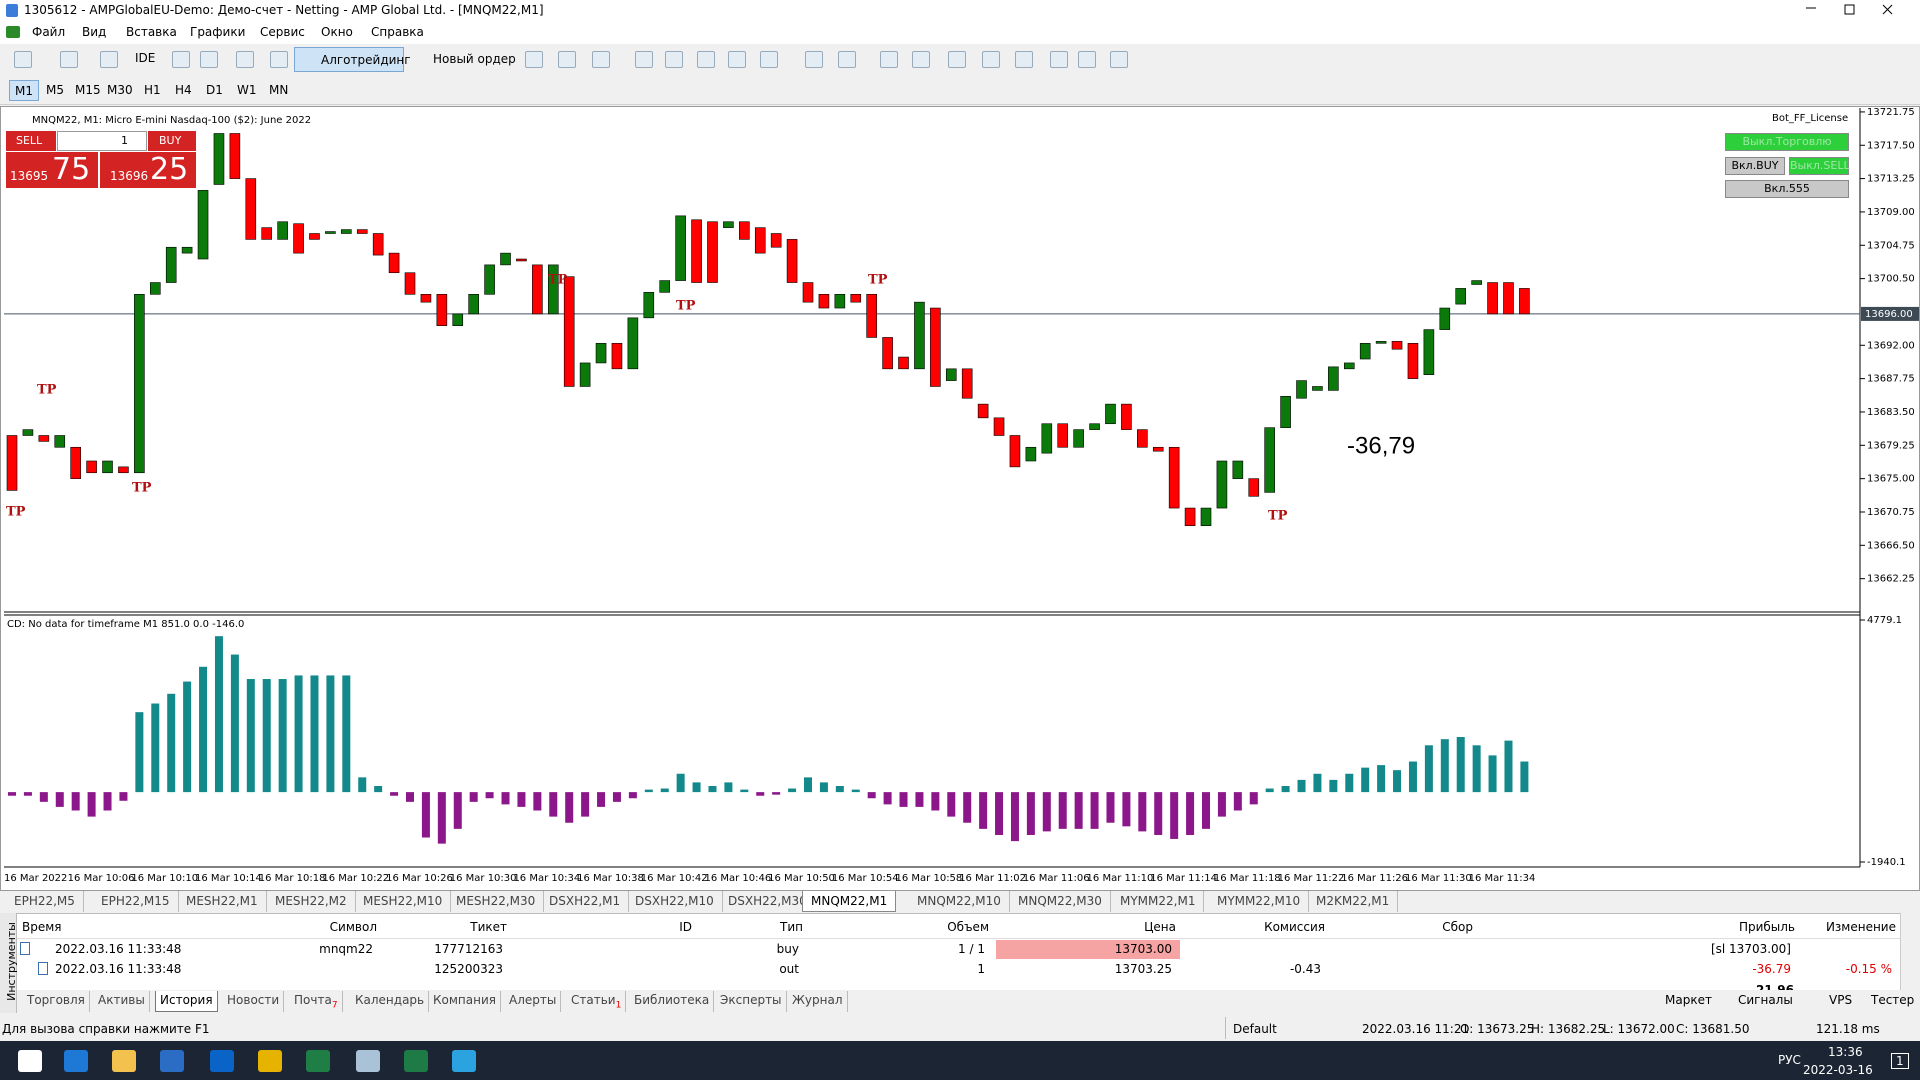  What do you see at coordinates (488, 927) in the screenshot?
I see `column-header: Тикет` at bounding box center [488, 927].